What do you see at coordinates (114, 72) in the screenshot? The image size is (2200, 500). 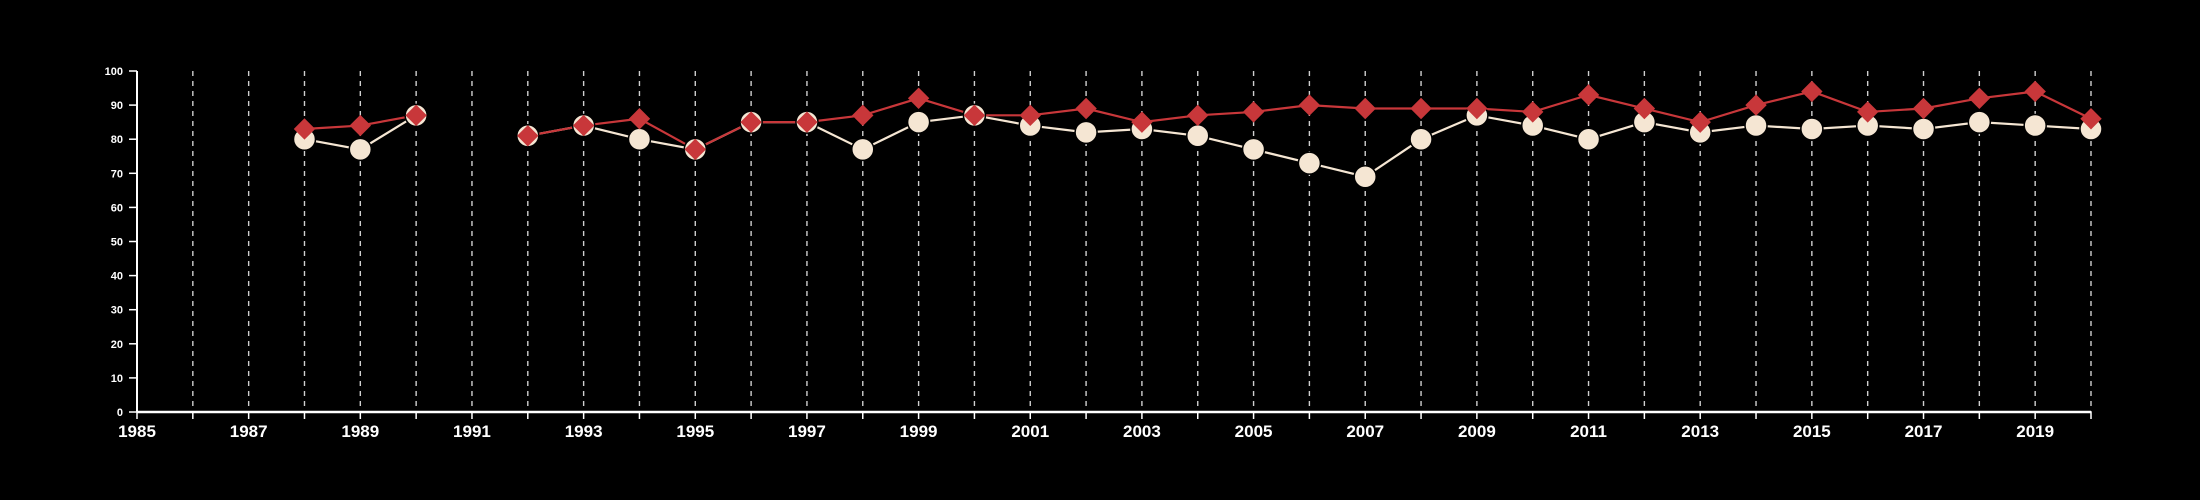 I see `y-tick-label: 100` at bounding box center [114, 72].